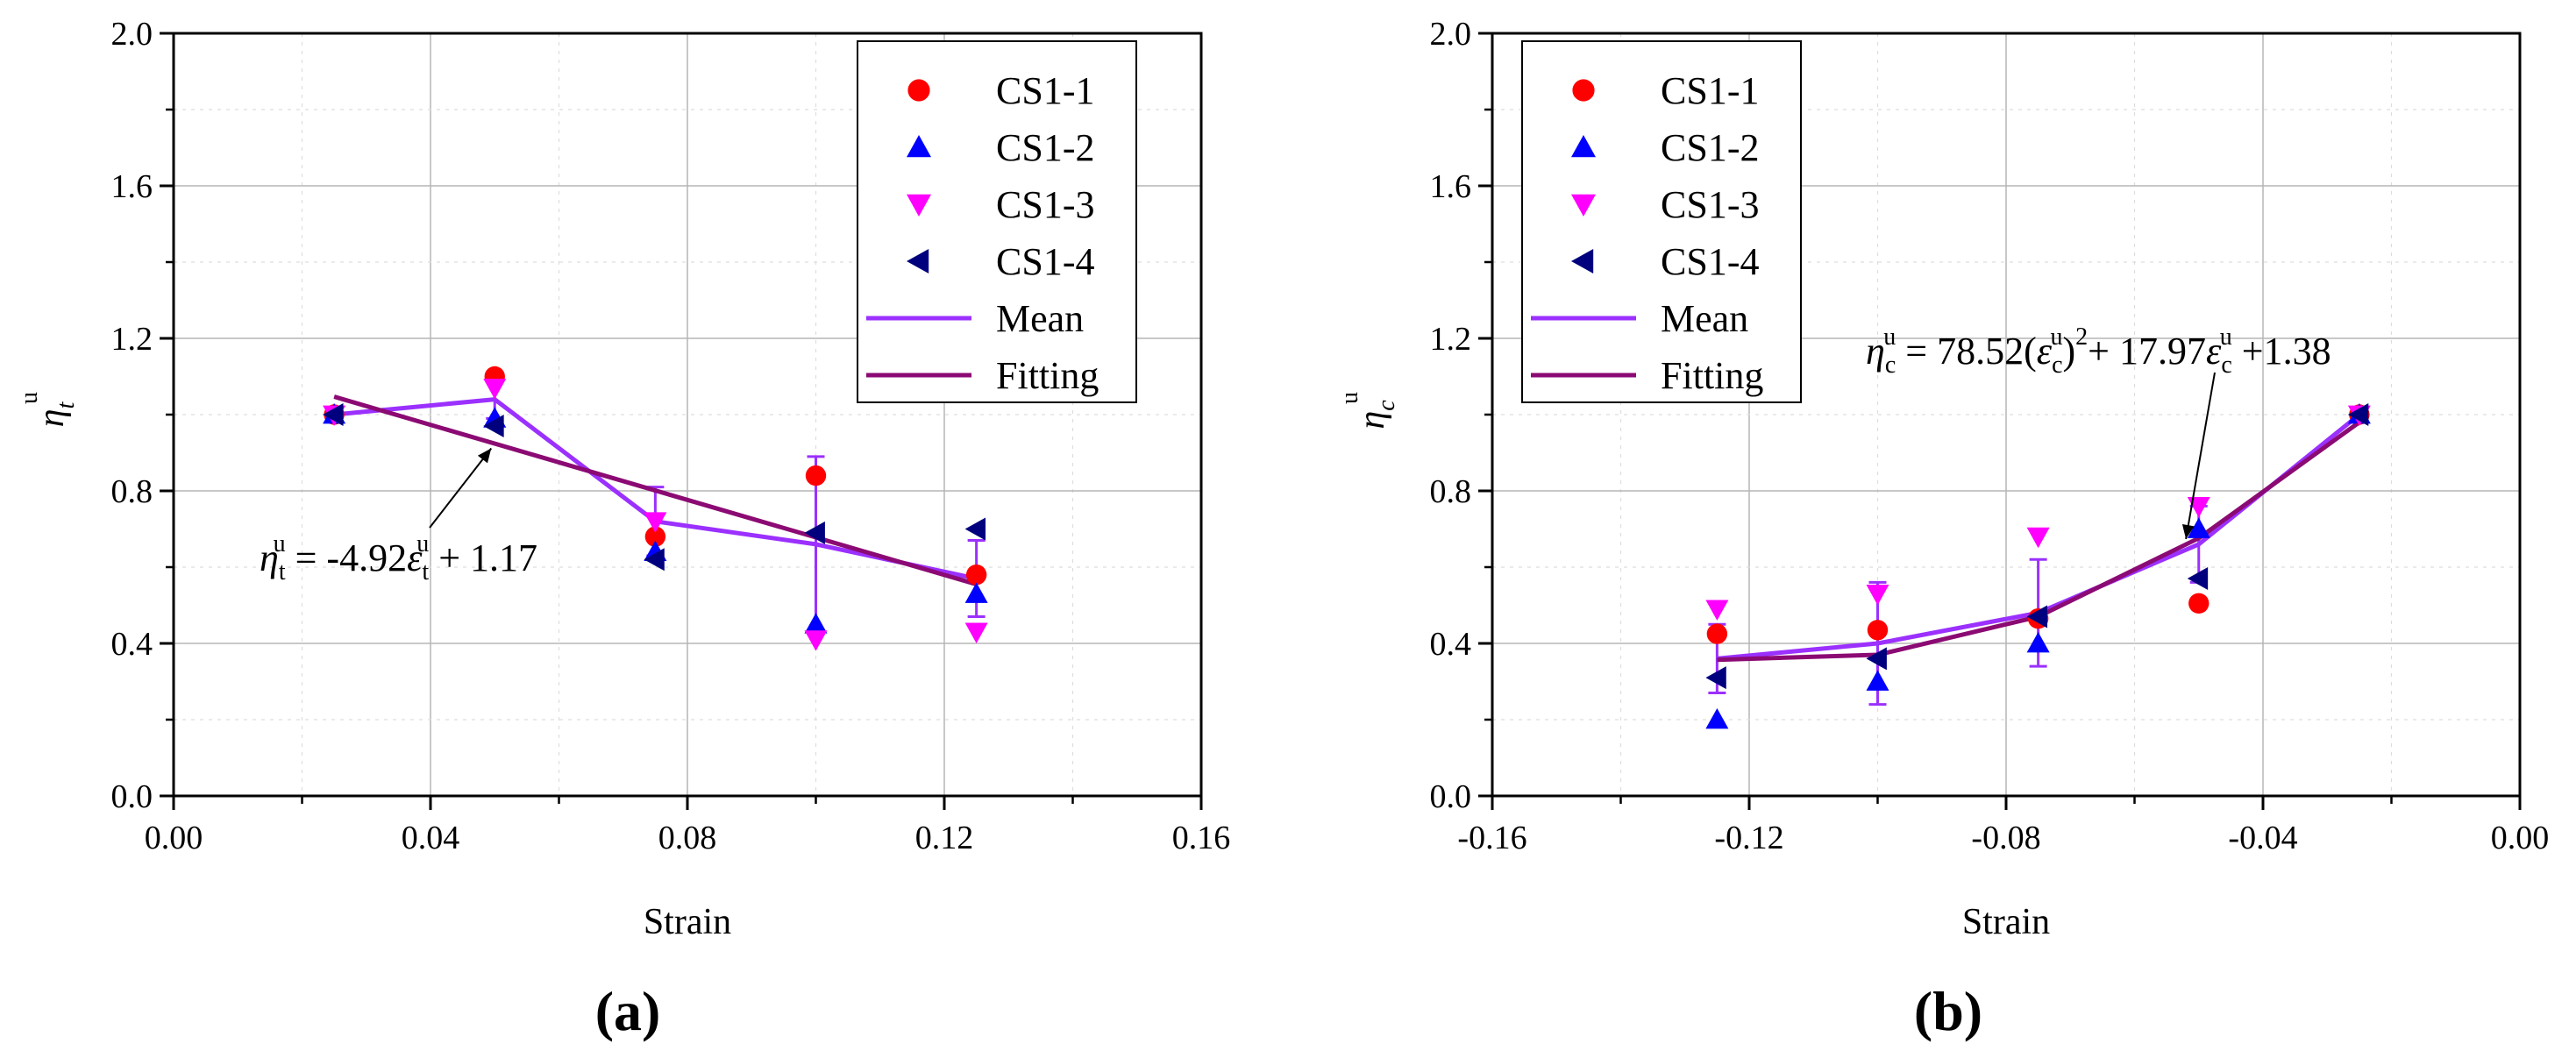 The image size is (2576, 1058). Describe the element at coordinates (1948, 1011) in the screenshot. I see `panel-label-b: (b)` at that location.